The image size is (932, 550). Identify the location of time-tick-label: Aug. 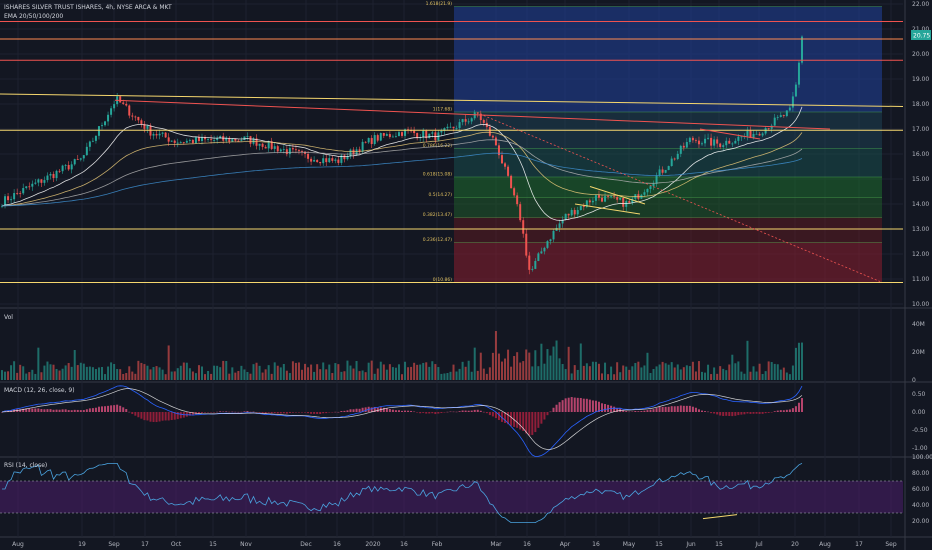
(825, 544).